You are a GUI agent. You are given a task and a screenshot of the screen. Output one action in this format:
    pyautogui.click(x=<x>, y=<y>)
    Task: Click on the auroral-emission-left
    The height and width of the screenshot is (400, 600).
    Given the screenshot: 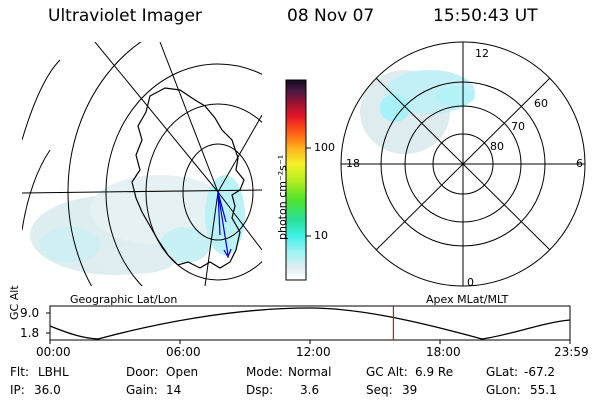 What is the action you would take?
    pyautogui.click(x=137, y=225)
    